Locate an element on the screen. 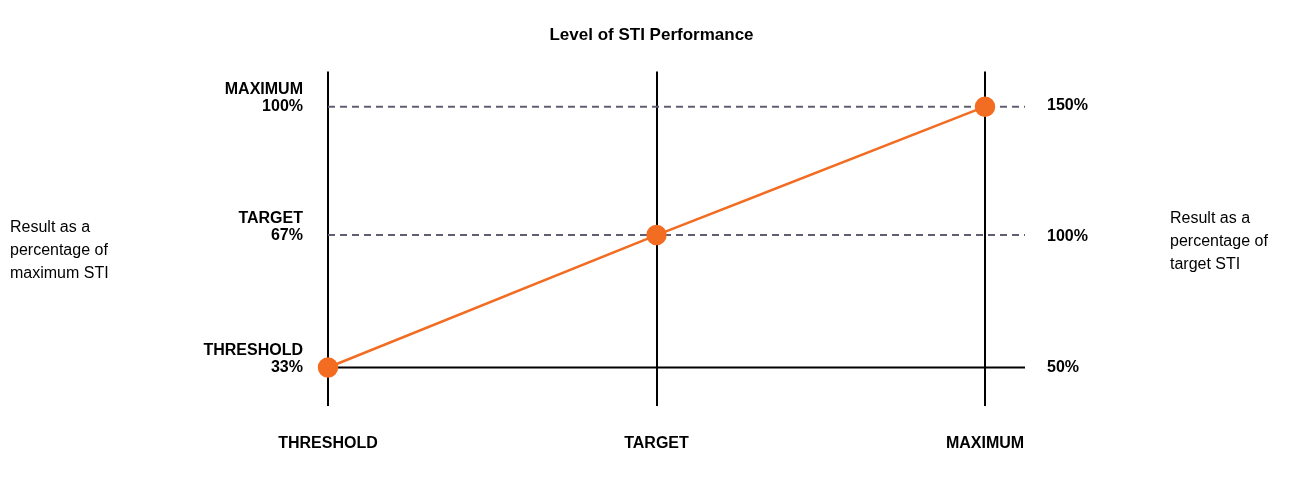 This screenshot has width=1303, height=478. text: TARGET is located at coordinates (271, 217).